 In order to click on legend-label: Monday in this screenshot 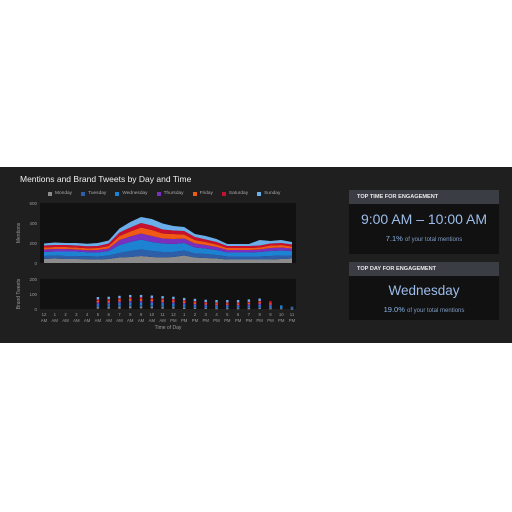, I will do `click(64, 193)`.